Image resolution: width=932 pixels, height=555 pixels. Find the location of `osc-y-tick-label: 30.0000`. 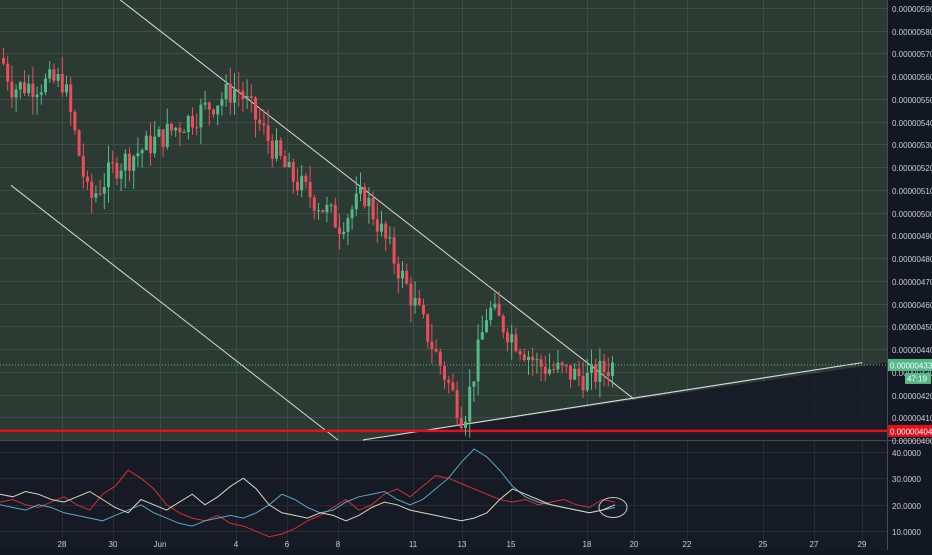

osc-y-tick-label: 30.0000 is located at coordinates (906, 479).